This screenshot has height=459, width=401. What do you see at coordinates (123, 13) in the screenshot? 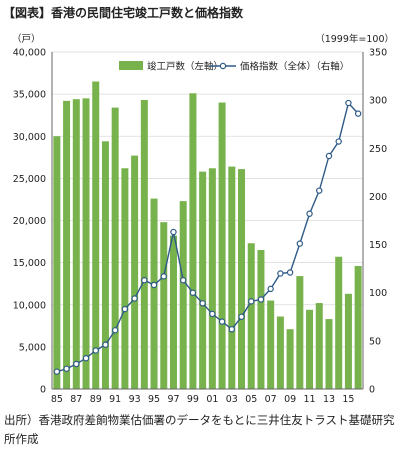
I see `chart-title: 【図表】香港の民間住宅竣工戸数と価格指数` at bounding box center [123, 13].